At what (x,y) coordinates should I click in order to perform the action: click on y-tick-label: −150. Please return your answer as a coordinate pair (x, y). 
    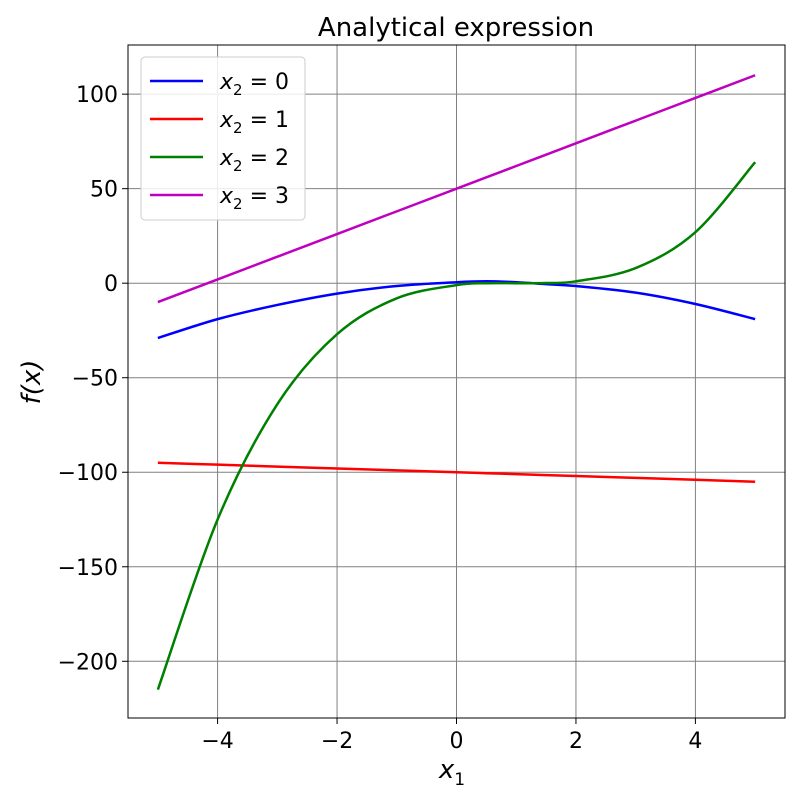
    Looking at the image, I should click on (88, 568).